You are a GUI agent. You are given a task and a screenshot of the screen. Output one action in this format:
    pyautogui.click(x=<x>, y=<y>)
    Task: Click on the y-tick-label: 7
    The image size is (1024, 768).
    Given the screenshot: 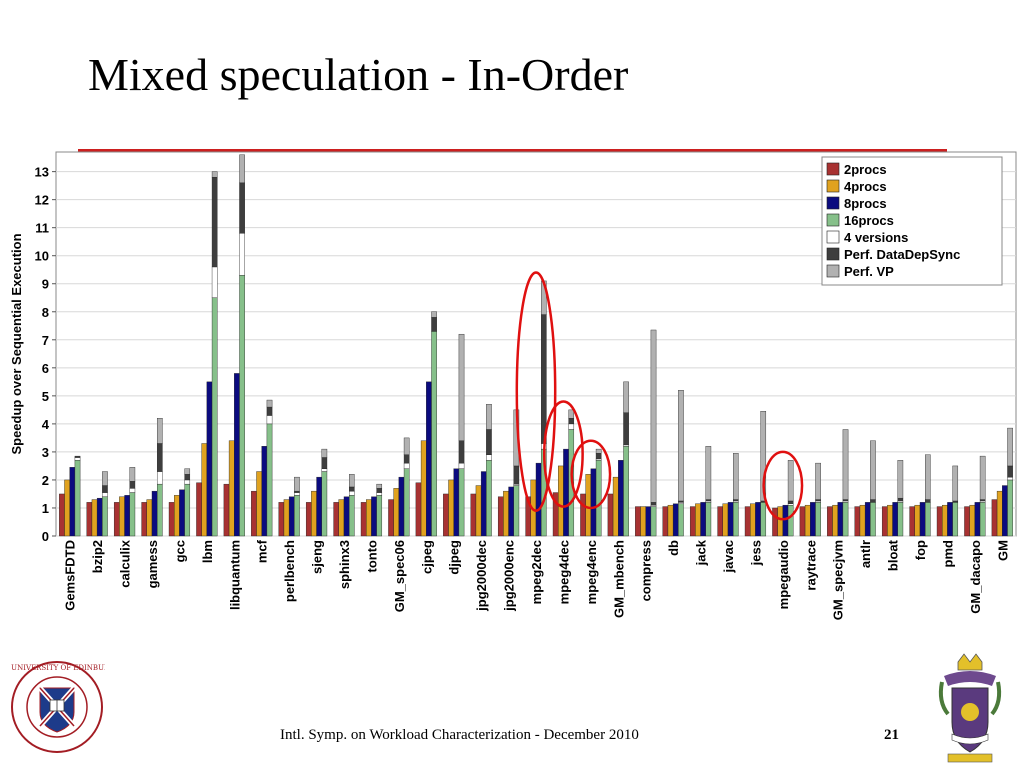 What is the action you would take?
    pyautogui.click(x=45, y=340)
    